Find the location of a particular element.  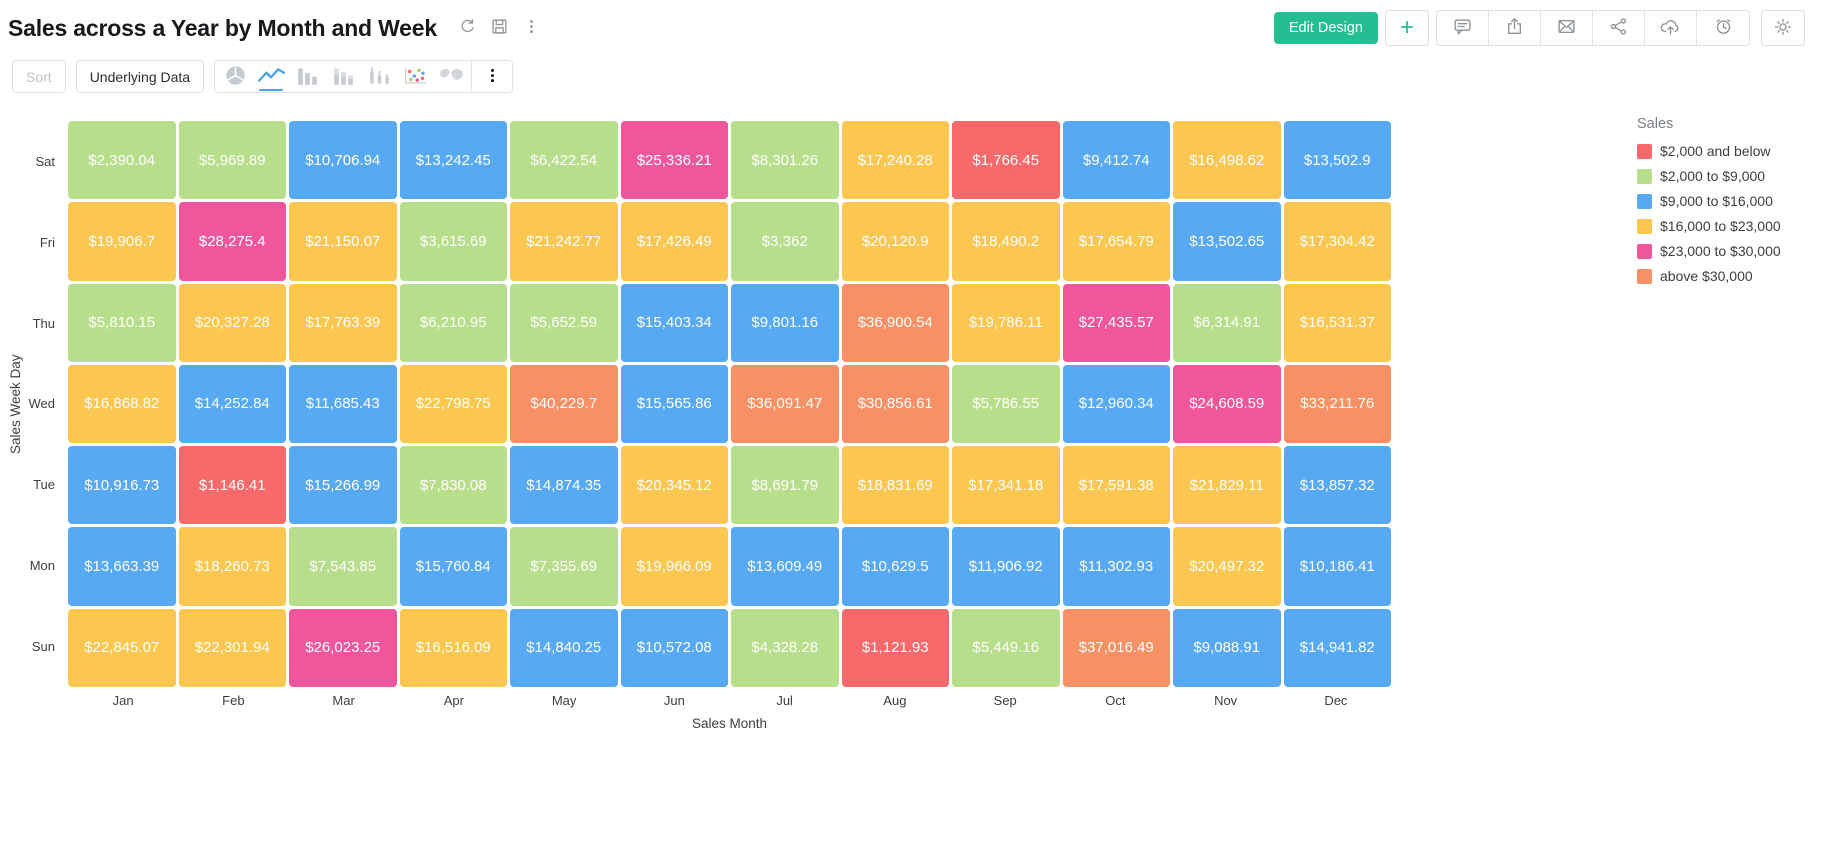

heatmap-cell-Wed-Sep: $5,786.55 is located at coordinates (1006, 404).